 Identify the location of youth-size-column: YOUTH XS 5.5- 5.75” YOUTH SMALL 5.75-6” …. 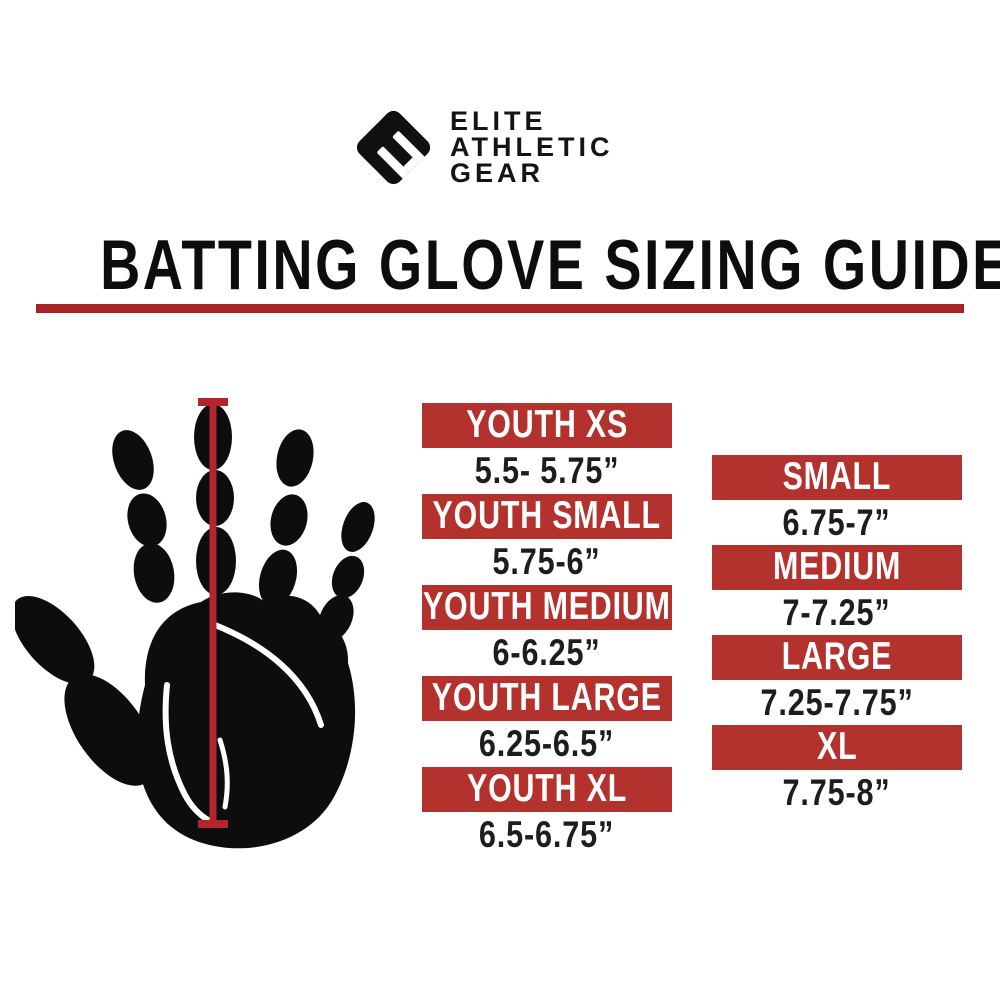
(547, 630).